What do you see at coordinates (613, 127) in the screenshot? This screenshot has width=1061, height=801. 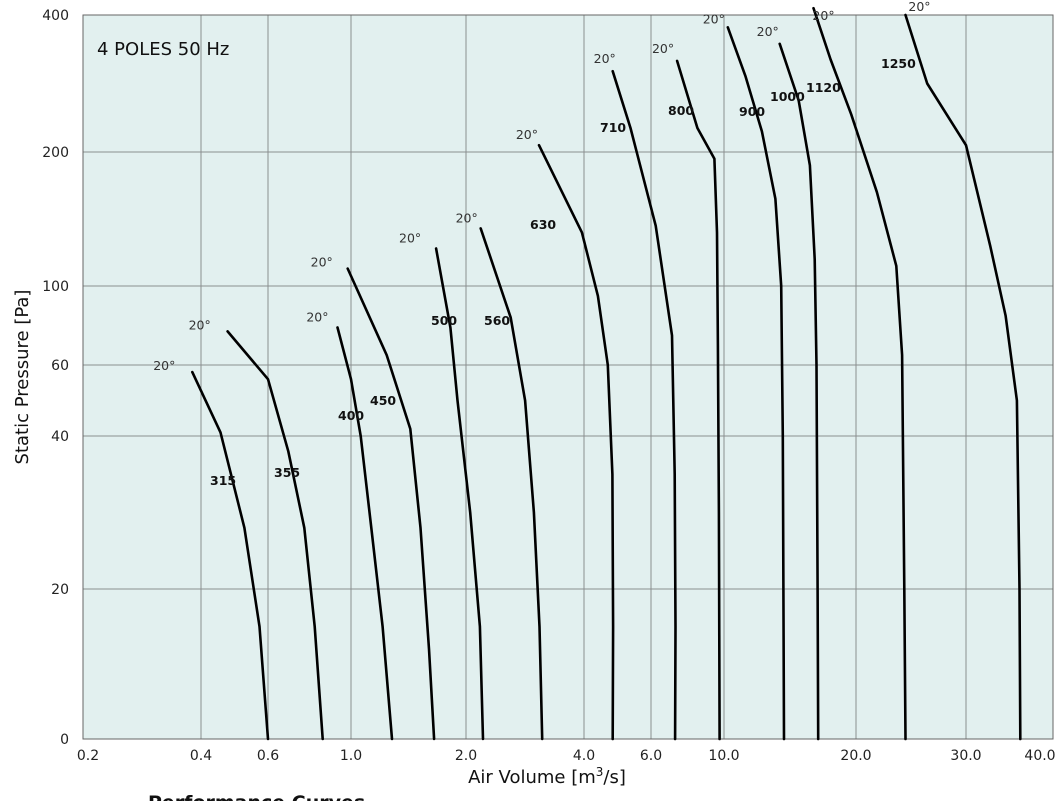 I see `curve-size-label: 710` at bounding box center [613, 127].